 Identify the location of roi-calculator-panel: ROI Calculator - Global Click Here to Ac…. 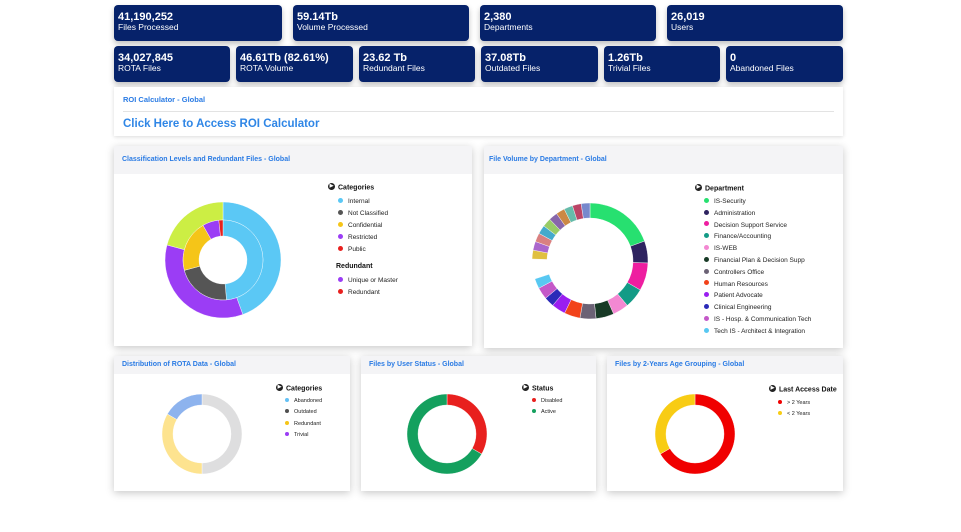
(478, 111).